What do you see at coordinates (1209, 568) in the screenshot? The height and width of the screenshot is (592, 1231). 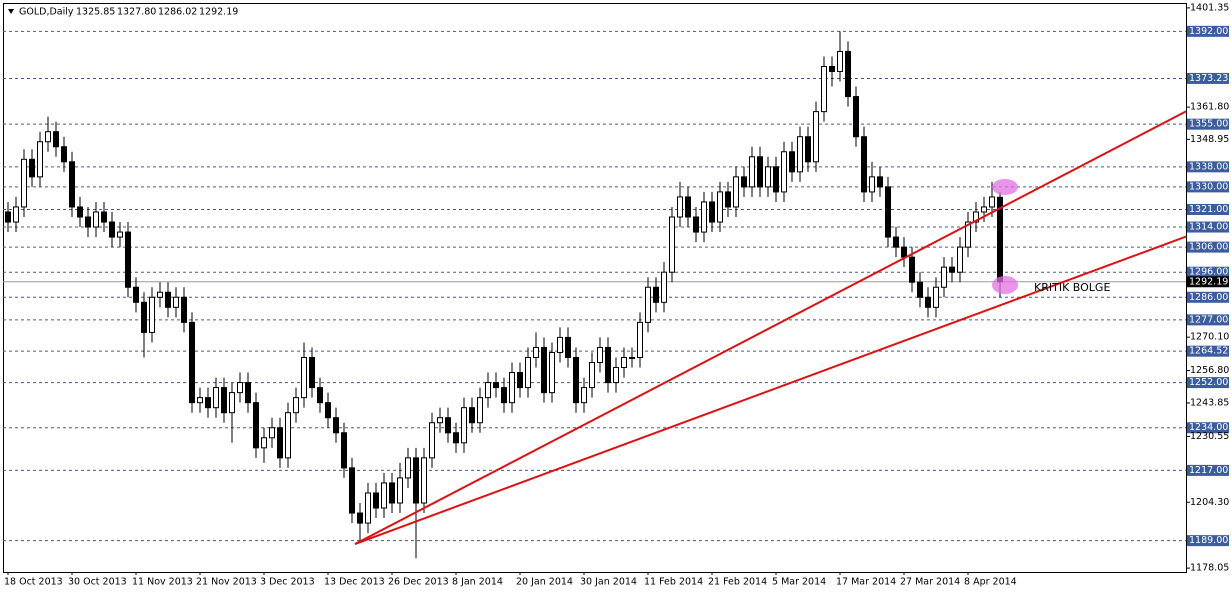 I see `y-tick-label: 1178.05` at bounding box center [1209, 568].